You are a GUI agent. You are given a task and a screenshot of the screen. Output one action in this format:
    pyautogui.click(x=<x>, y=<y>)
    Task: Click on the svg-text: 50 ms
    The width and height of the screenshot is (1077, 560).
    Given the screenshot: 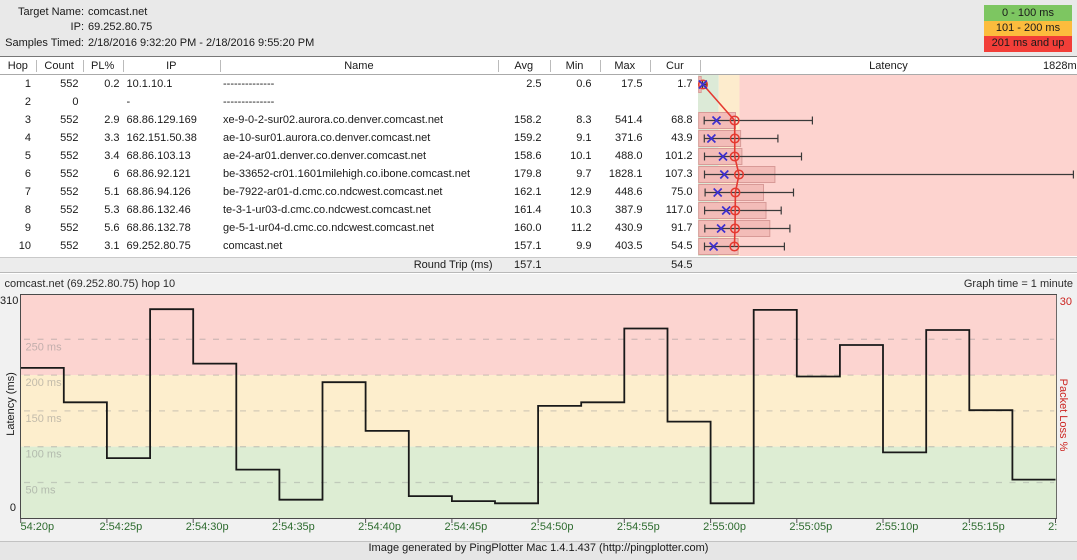 What is the action you would take?
    pyautogui.click(x=41, y=491)
    